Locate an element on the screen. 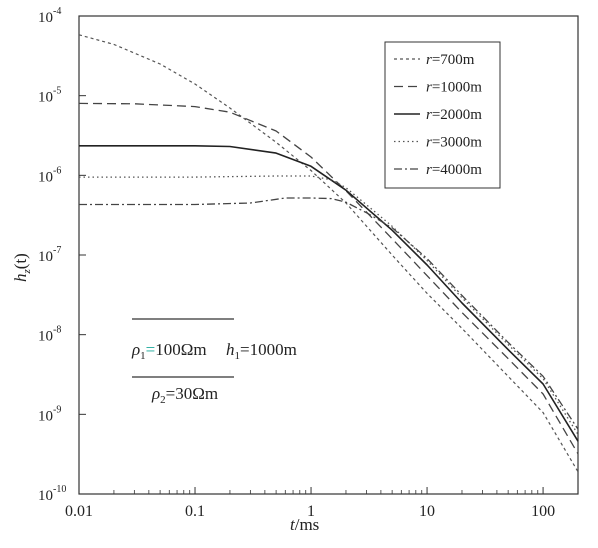 This screenshot has width=598, height=548. x-axis-ticks: 0.01 0.1 1 10 100 is located at coordinates (310, 503).